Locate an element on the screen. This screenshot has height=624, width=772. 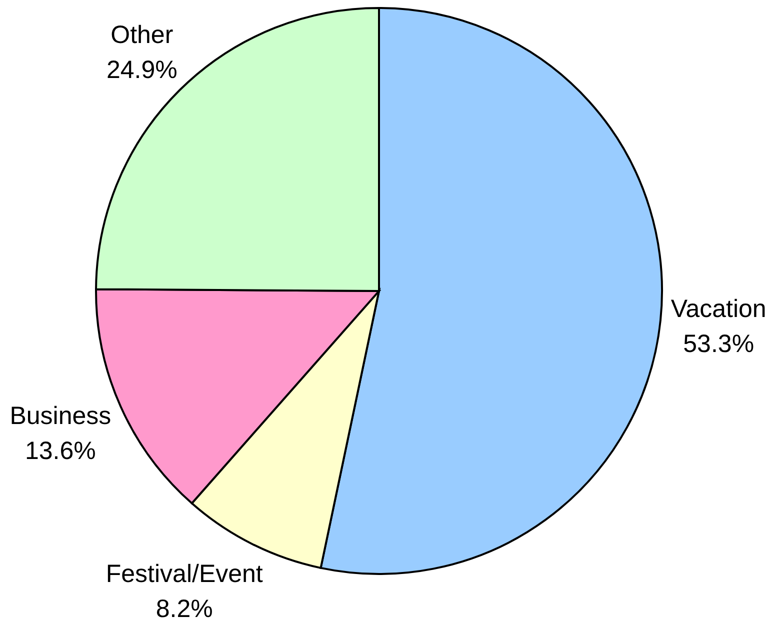
data-label: 8.2% is located at coordinates (184, 608).